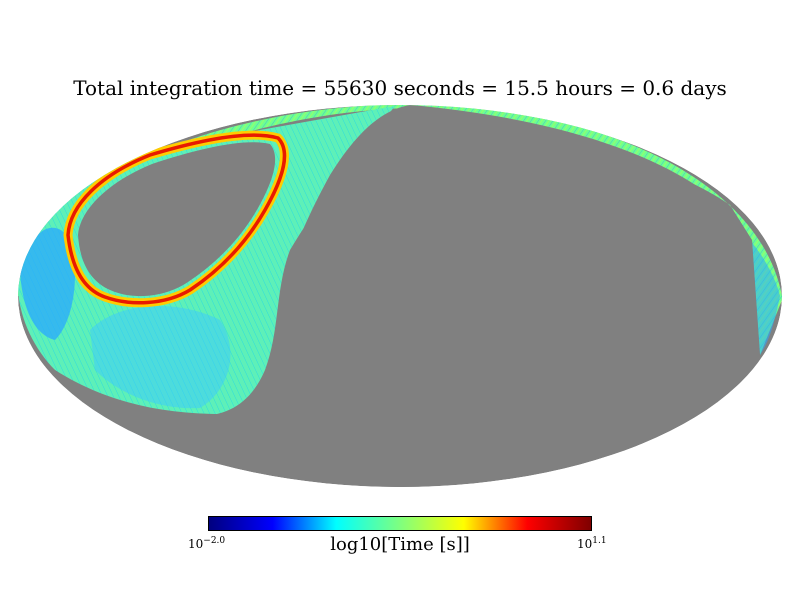 This screenshot has height=600, width=800. Describe the element at coordinates (400, 544) in the screenshot. I see `colorbar-label: log10[Time [s]]` at that location.